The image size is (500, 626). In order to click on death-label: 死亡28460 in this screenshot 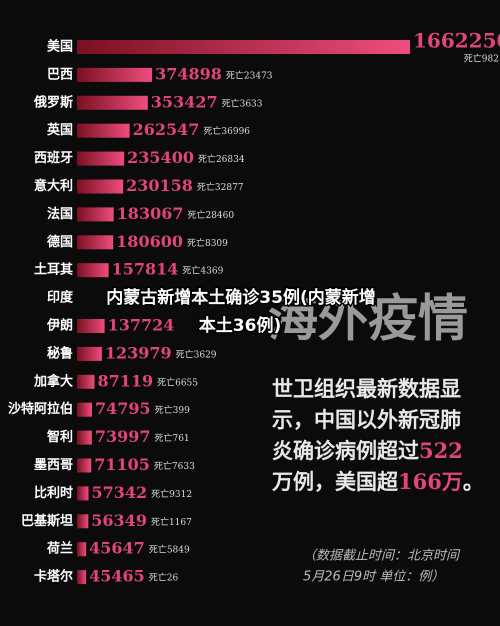, I will do `click(210, 215)`.